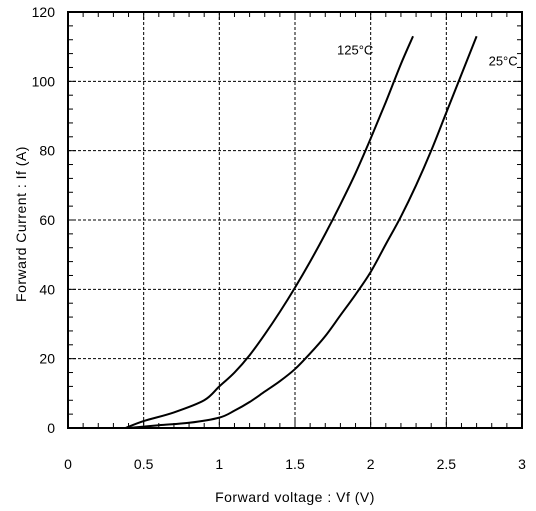 This screenshot has height=511, width=536. What do you see at coordinates (144, 464) in the screenshot?
I see `x-tick-label: 0.5` at bounding box center [144, 464].